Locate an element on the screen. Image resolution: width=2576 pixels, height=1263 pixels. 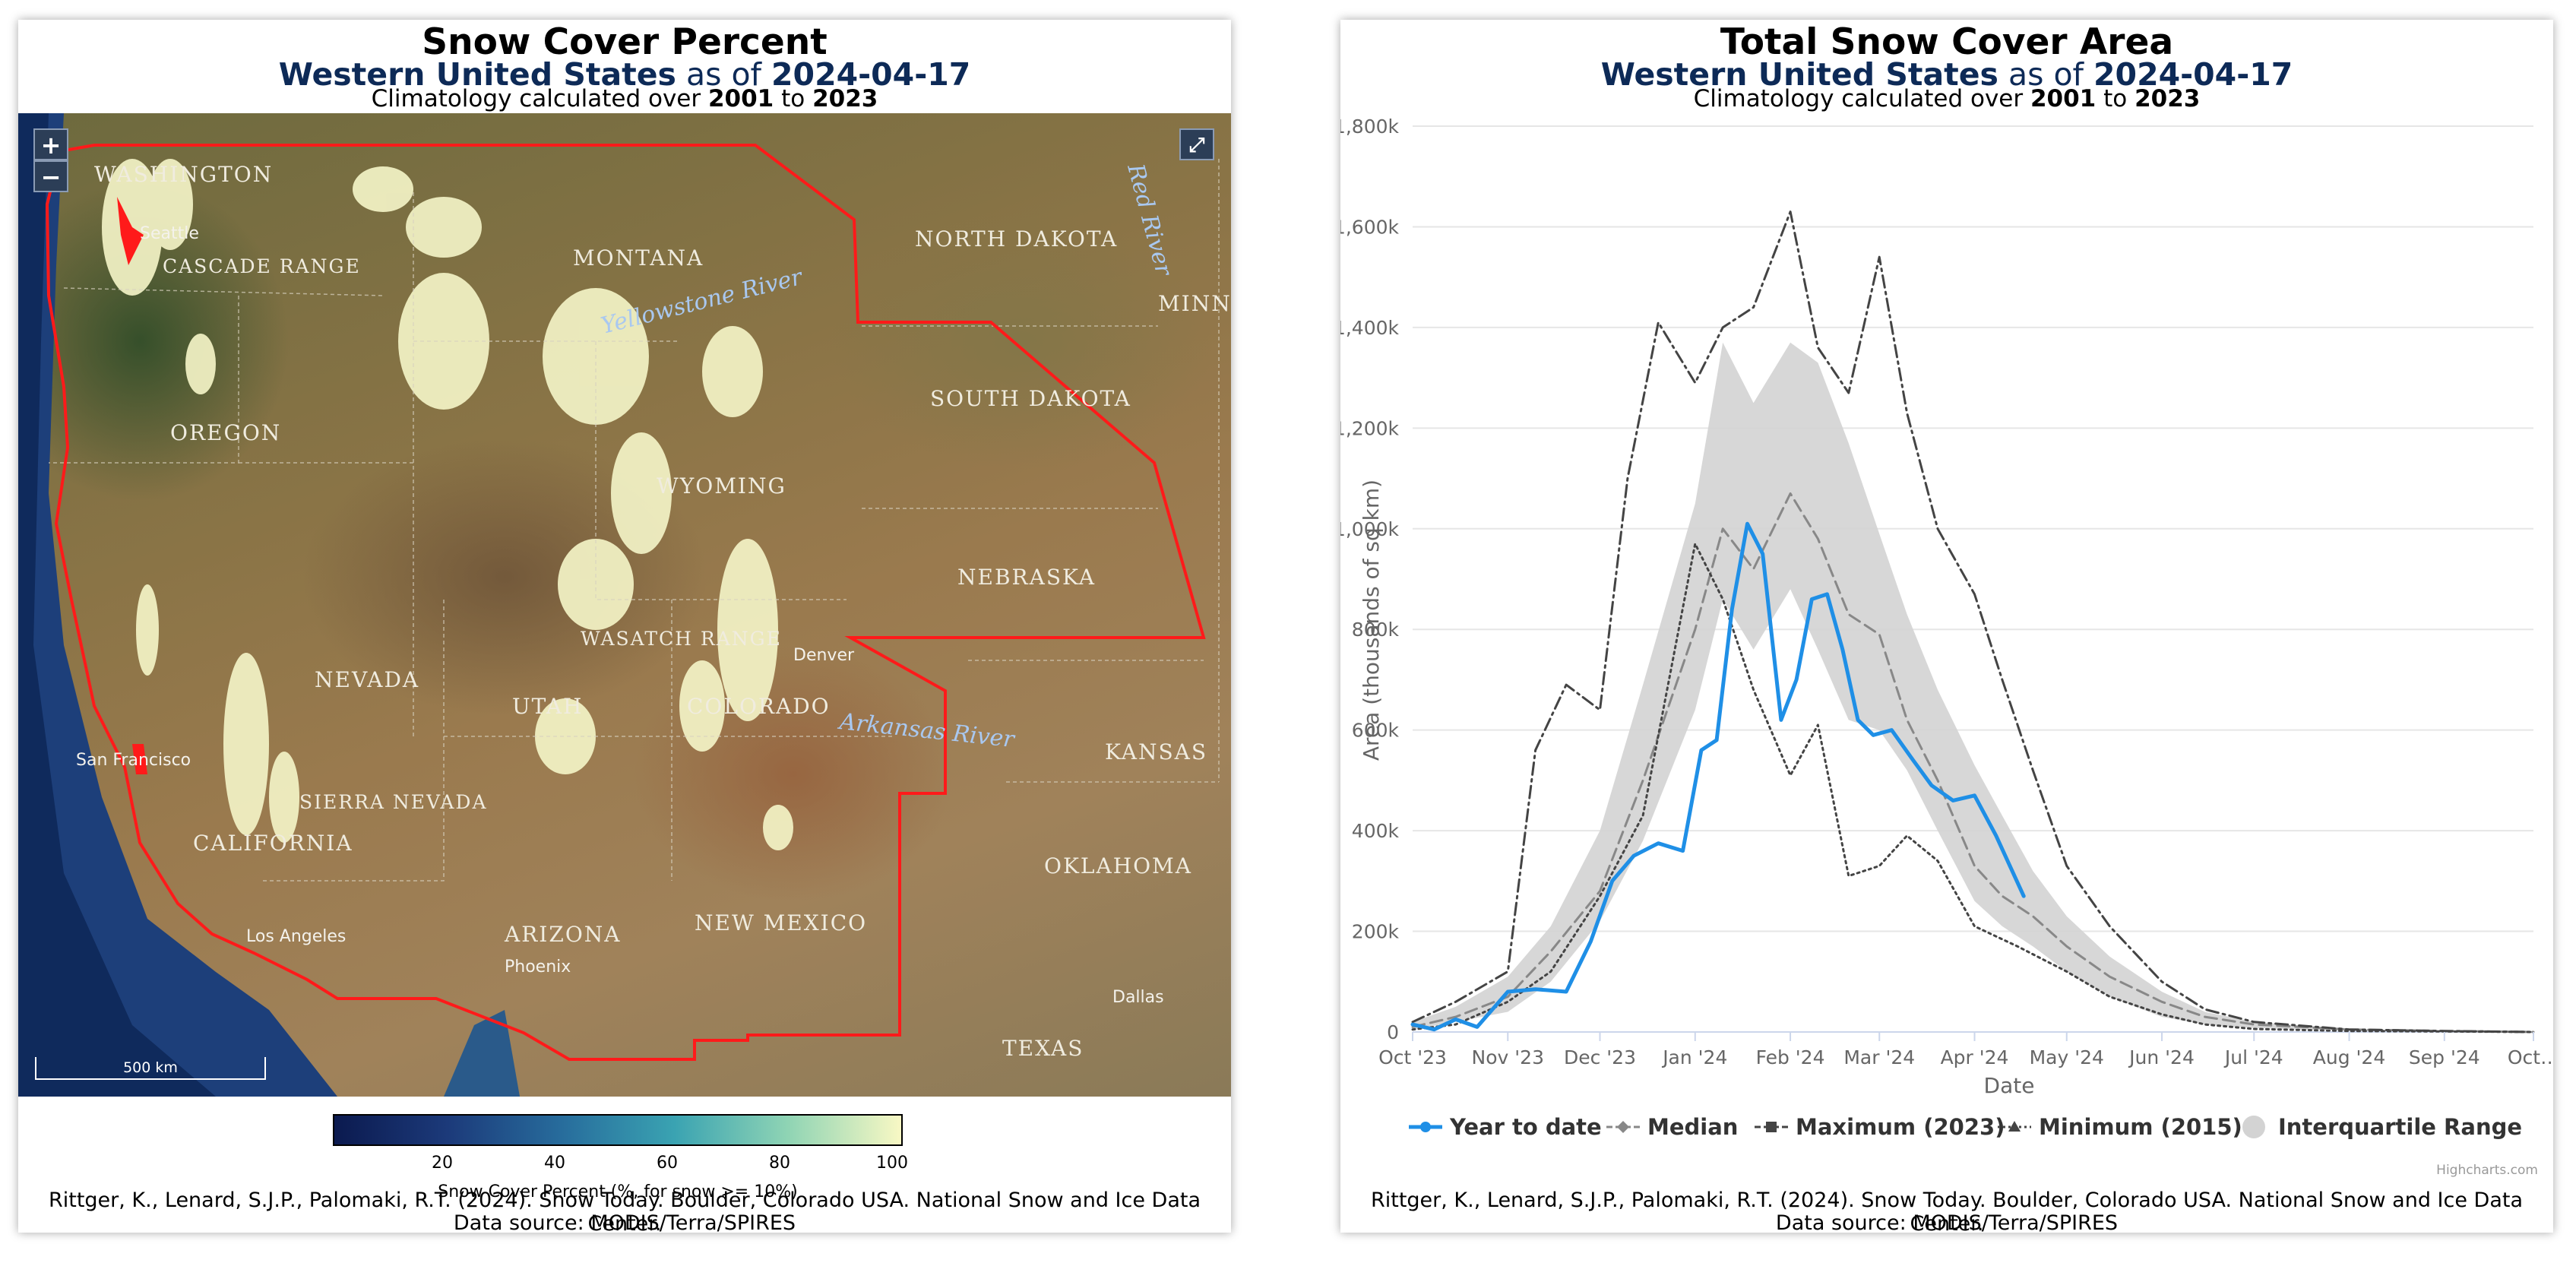
state-label: MINNE is located at coordinates (1194, 303).